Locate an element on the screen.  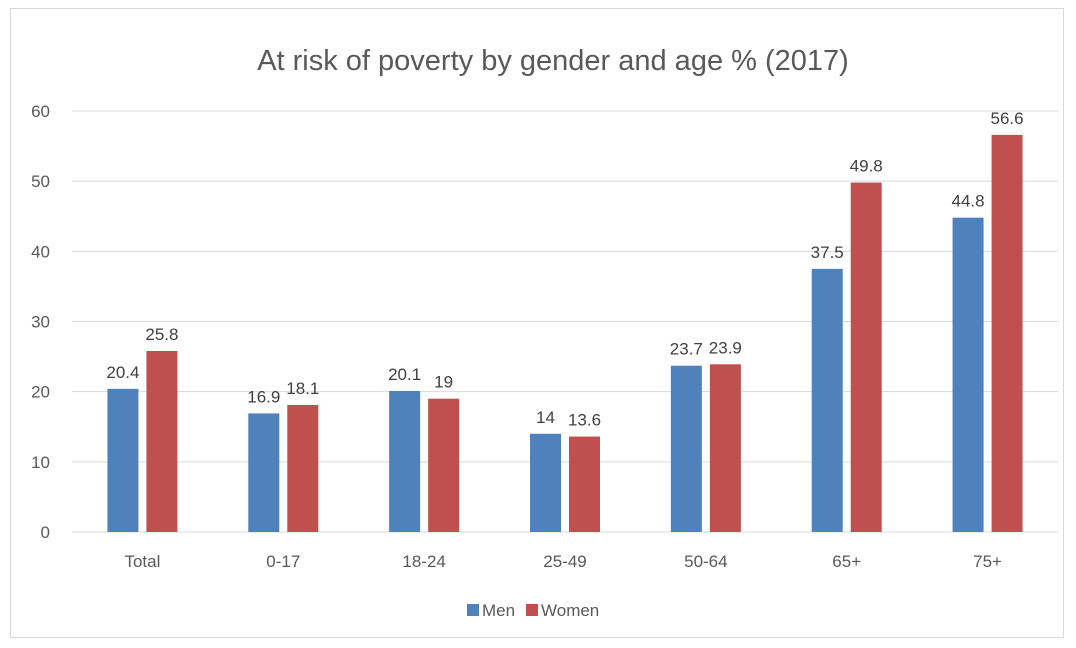
x-tick-label: 25-49 is located at coordinates (564, 561).